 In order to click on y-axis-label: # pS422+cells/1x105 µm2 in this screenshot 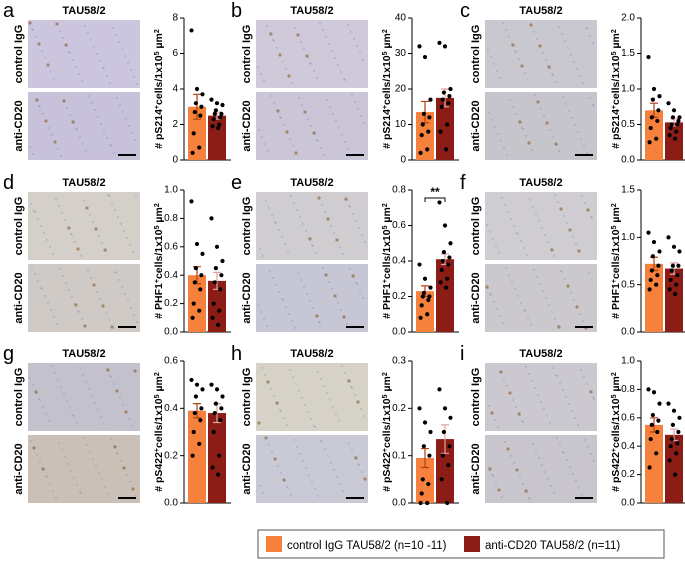, I will do `click(387, 432)`.